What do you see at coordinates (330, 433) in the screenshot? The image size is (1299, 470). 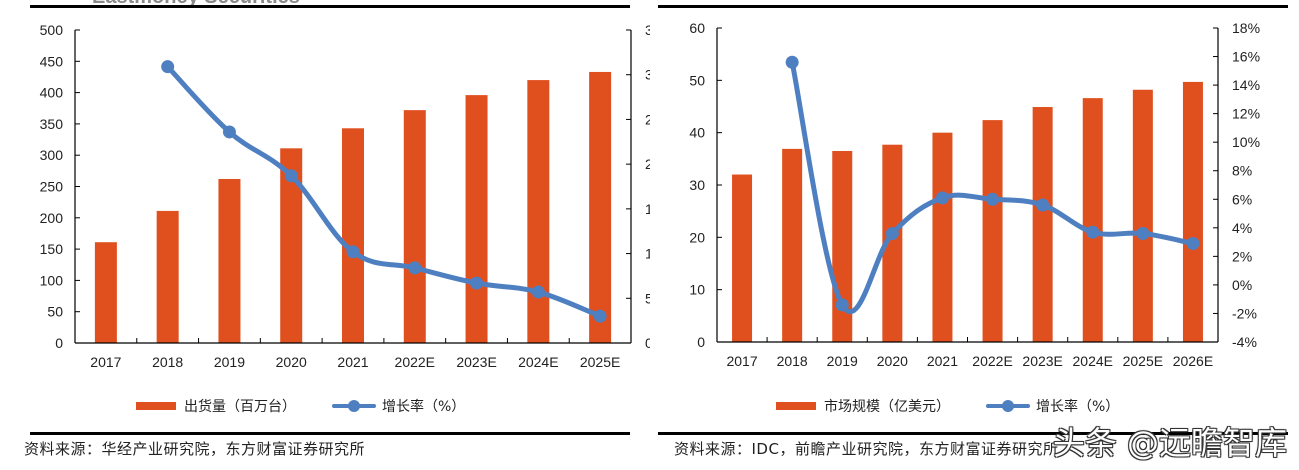 I see `bottom-rule` at bounding box center [330, 433].